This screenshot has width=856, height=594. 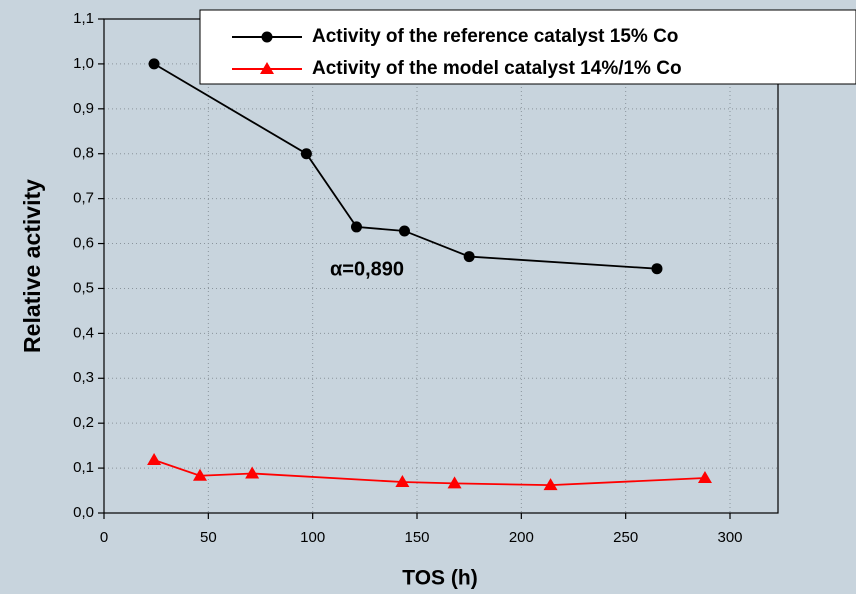 I want to click on y-axis-label: Relative activity, so click(x=32, y=266).